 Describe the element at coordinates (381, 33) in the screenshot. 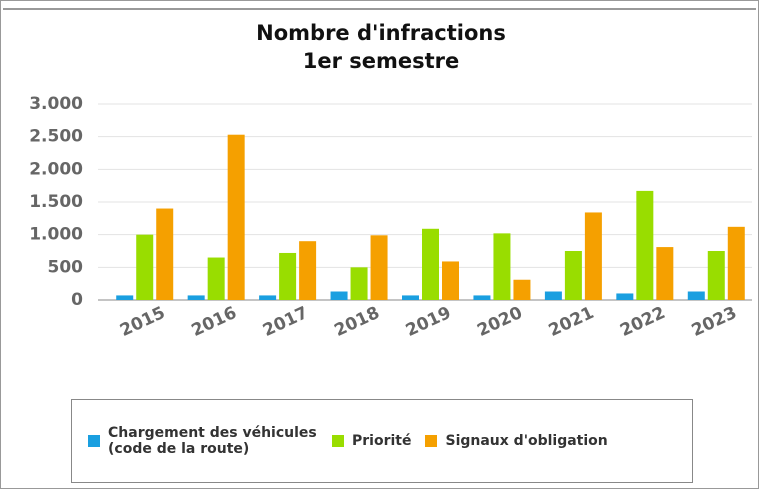

I see `chart-title: Nombre d'infractions` at that location.